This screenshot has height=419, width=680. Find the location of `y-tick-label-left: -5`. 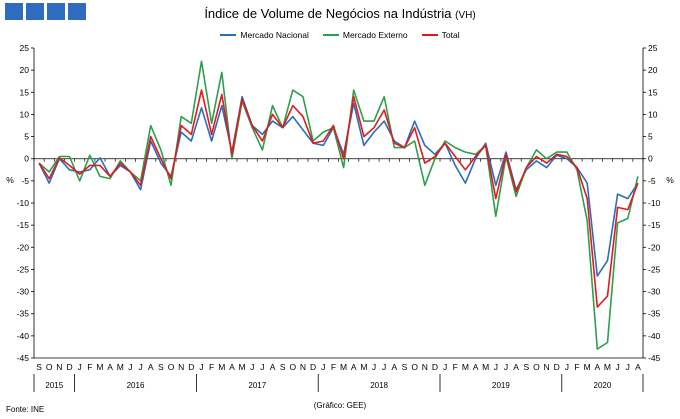

y-tick-label-left: -5 is located at coordinates (25, 181).